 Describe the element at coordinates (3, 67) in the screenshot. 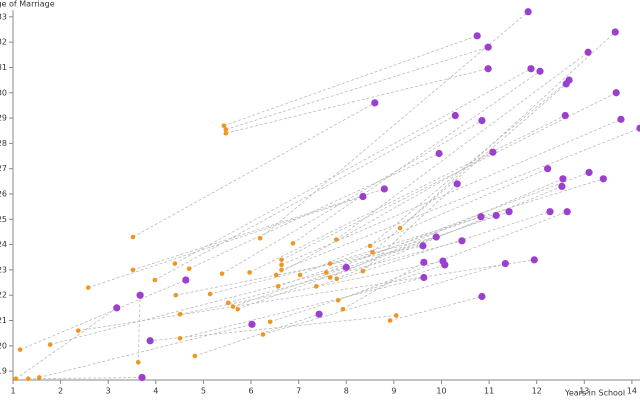

I see `y-tick-label: 31` at that location.